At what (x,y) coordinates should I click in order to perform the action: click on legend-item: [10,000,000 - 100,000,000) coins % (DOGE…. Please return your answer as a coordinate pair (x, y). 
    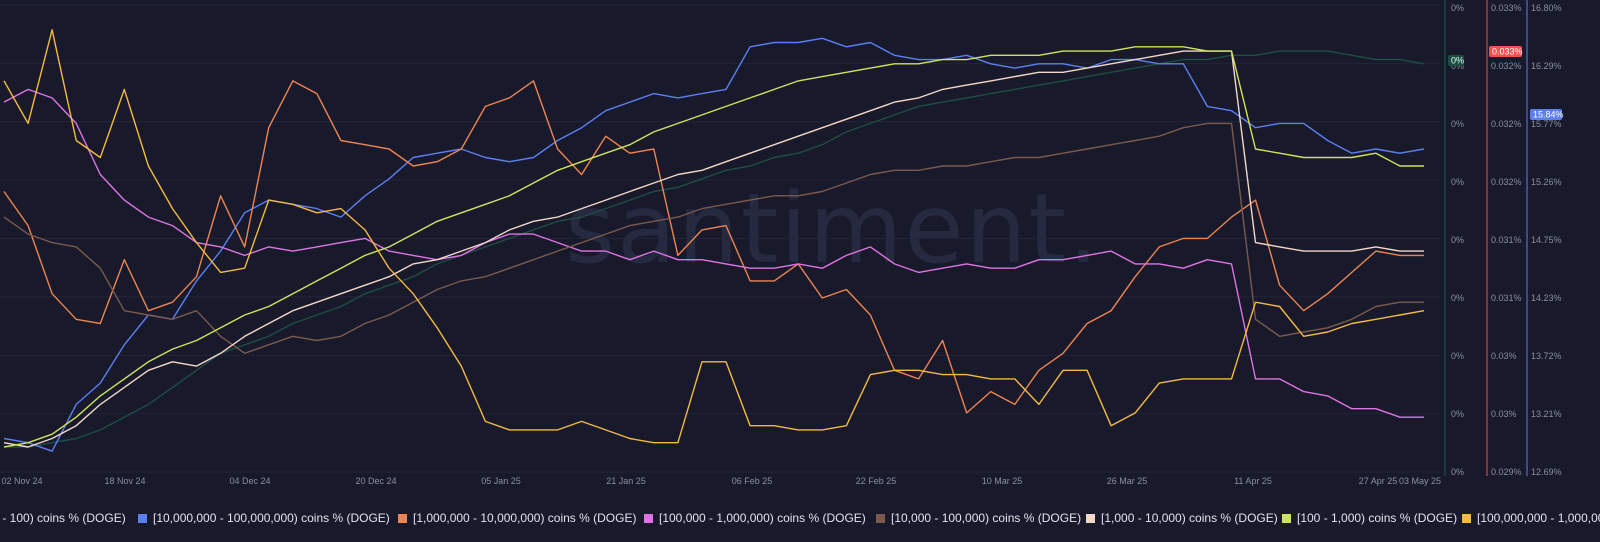
    Looking at the image, I should click on (264, 518).